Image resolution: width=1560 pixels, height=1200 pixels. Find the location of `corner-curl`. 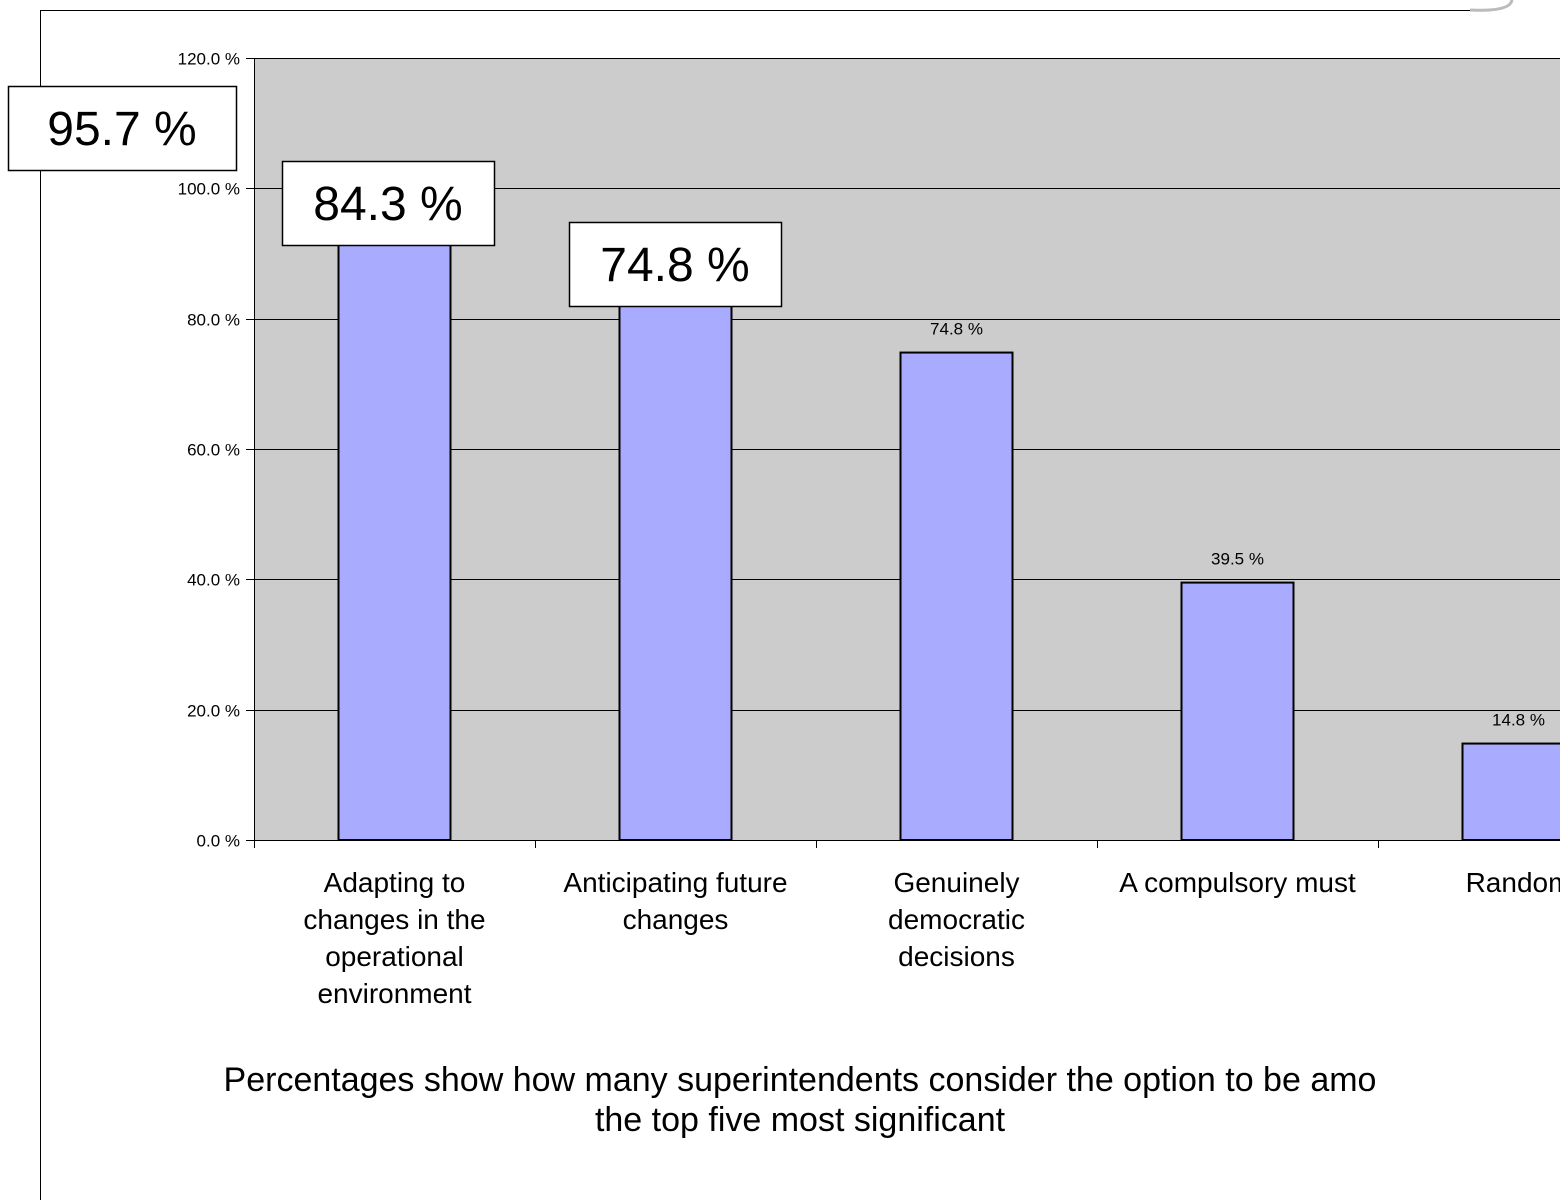

corner-curl is located at coordinates (1491, 6).